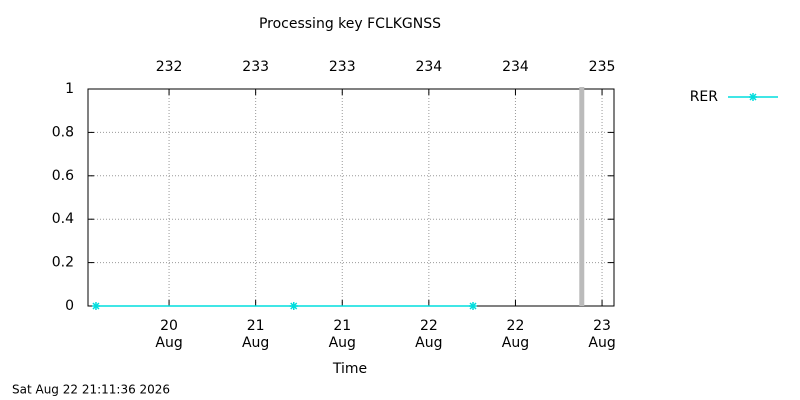 This screenshot has height=400, width=800. What do you see at coordinates (69, 89) in the screenshot?
I see `y-tick-label: 1` at bounding box center [69, 89].